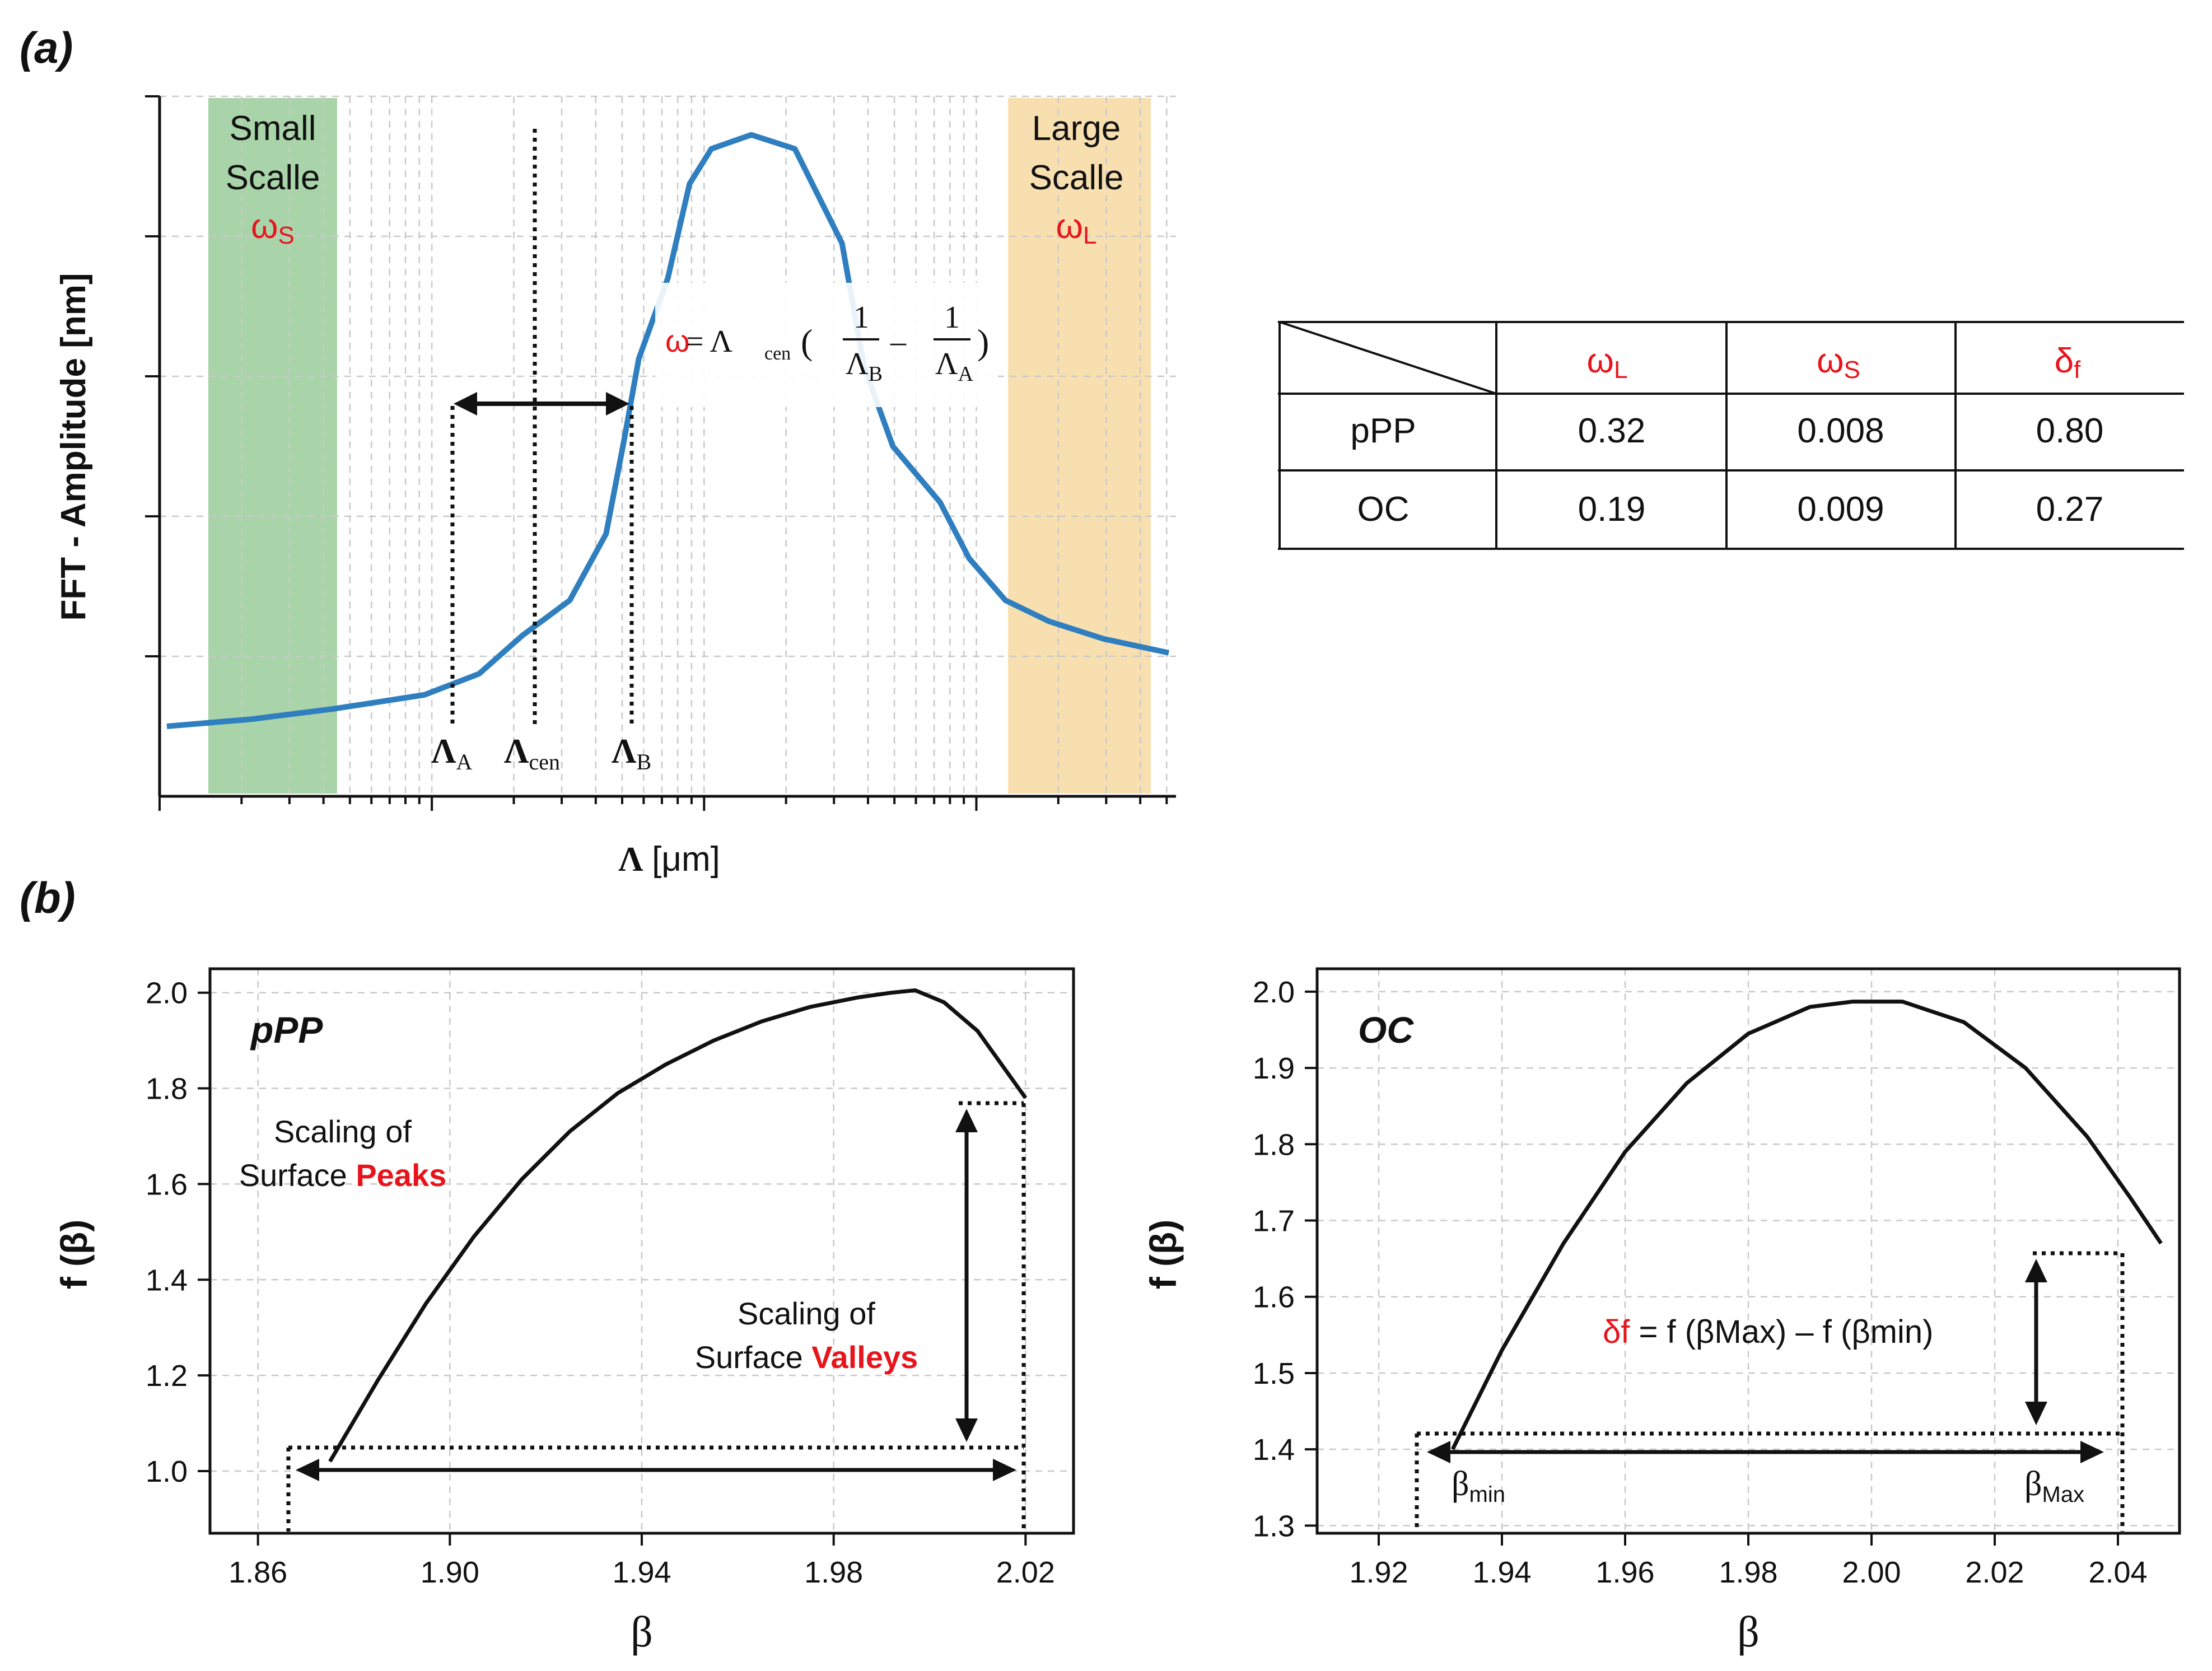 The width and height of the screenshot is (2212, 1671). What do you see at coordinates (967, 1120) in the screenshot?
I see `ppp-vertical-arrow-top-head` at bounding box center [967, 1120].